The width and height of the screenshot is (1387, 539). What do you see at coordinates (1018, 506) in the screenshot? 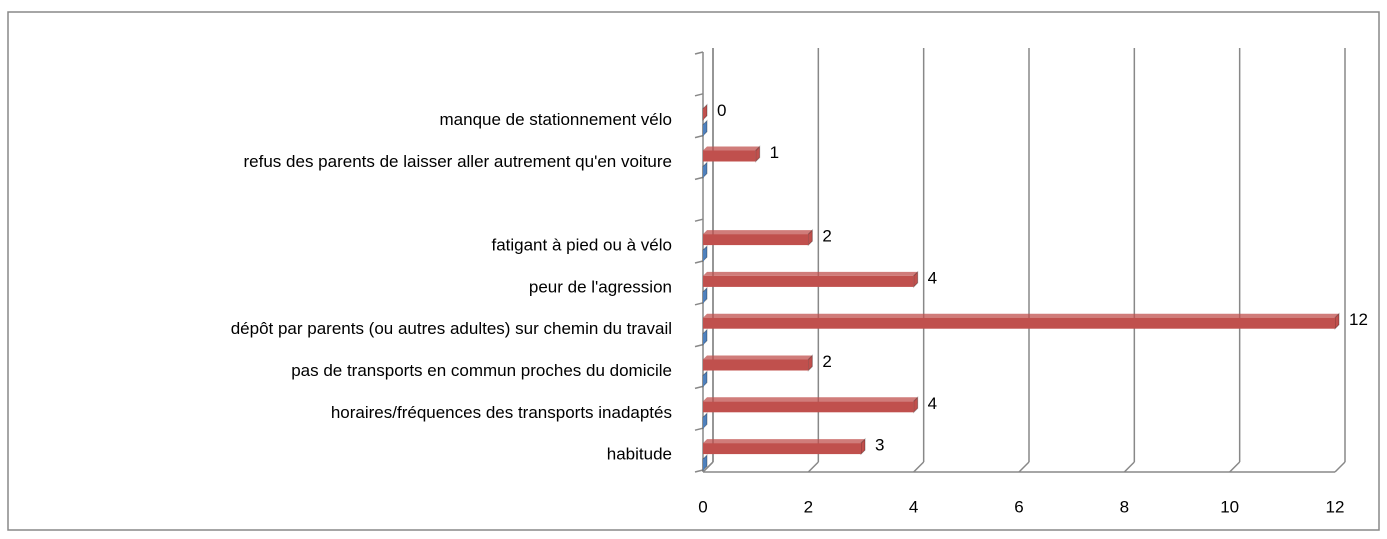
I see `x-tick-label: 6` at bounding box center [1018, 506].